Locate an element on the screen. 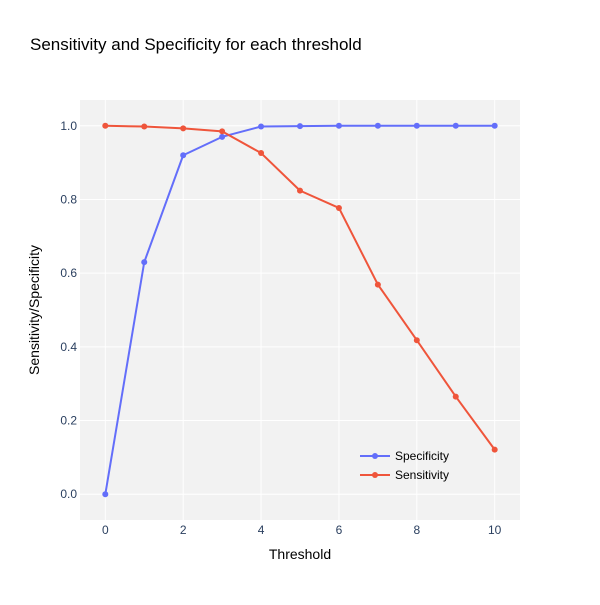  y-axis-title: Sensitivity/Specificity is located at coordinates (34, 310).